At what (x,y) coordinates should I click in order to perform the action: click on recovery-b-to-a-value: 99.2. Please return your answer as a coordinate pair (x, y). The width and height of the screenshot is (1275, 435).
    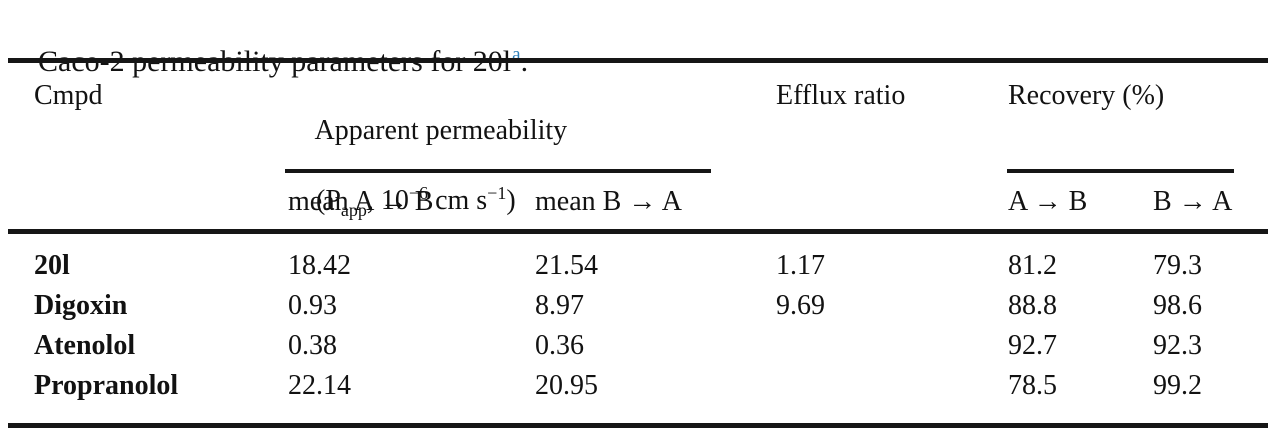
    Looking at the image, I should click on (1177, 385).